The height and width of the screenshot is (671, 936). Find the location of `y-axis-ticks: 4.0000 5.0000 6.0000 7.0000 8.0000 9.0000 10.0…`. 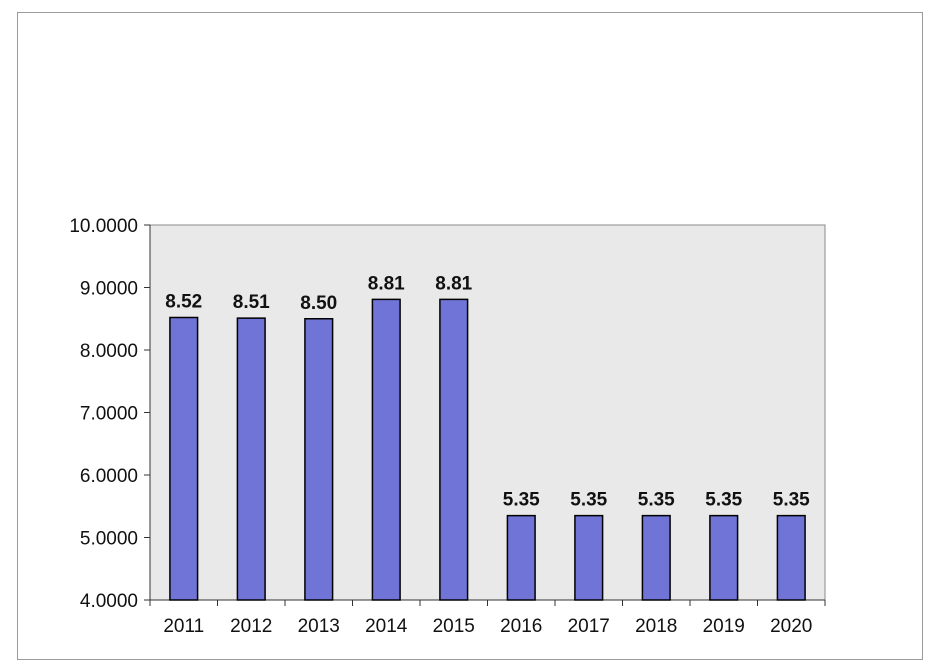

y-axis-ticks: 4.0000 5.0000 6.0000 7.0000 8.0000 9.0000 10.0… is located at coordinates (109, 414).